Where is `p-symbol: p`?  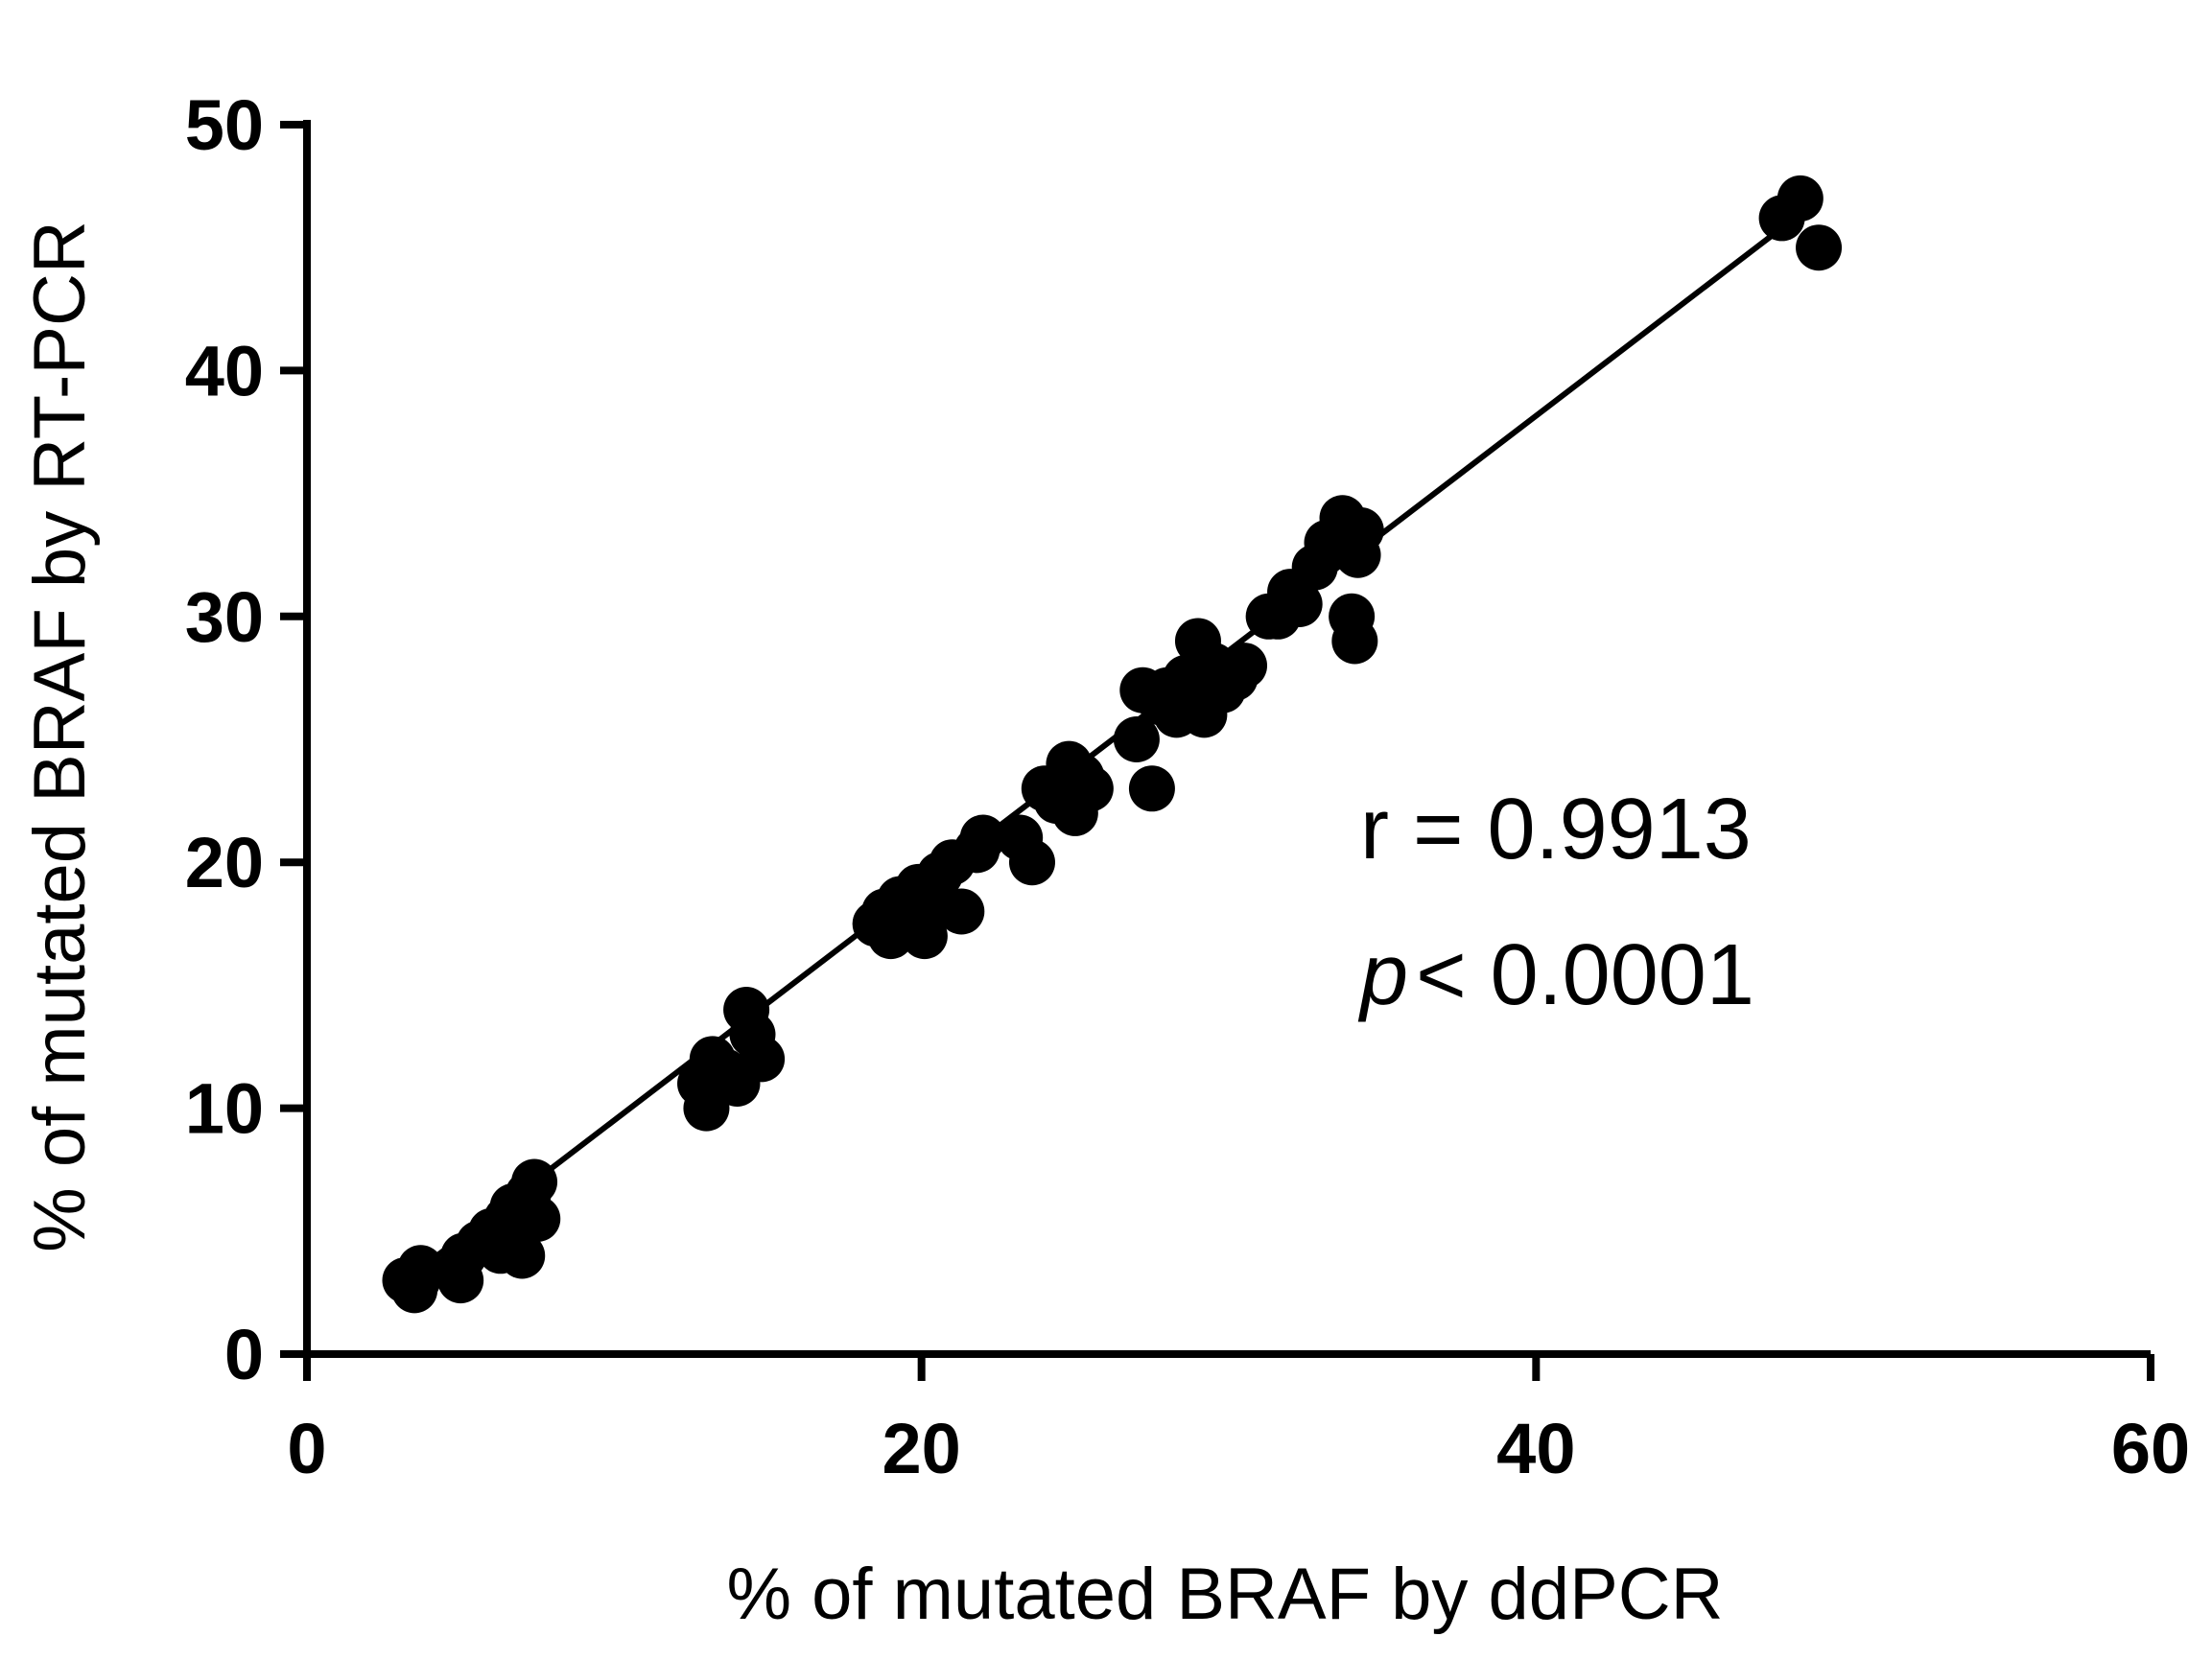 p-symbol: p is located at coordinates (1382, 975).